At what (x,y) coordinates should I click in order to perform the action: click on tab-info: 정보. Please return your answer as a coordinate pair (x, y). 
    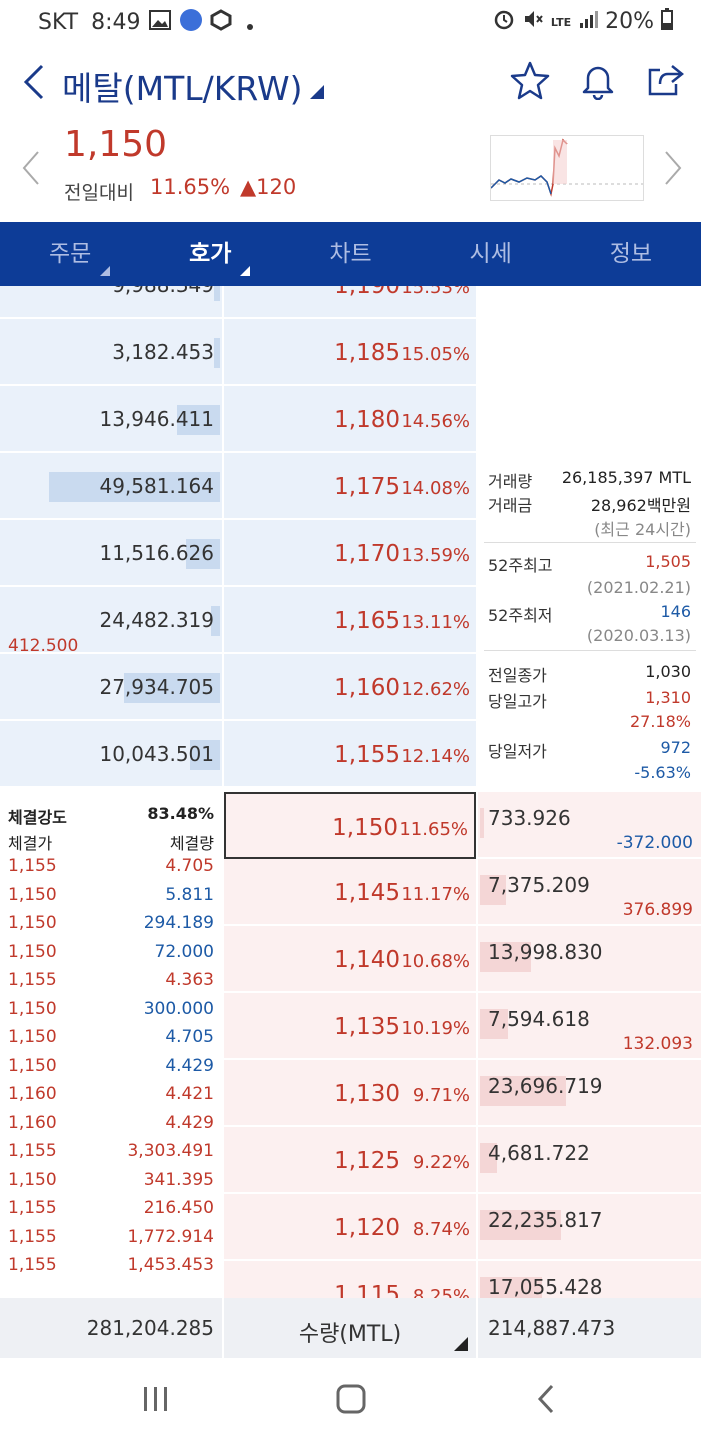
    Looking at the image, I should click on (631, 254).